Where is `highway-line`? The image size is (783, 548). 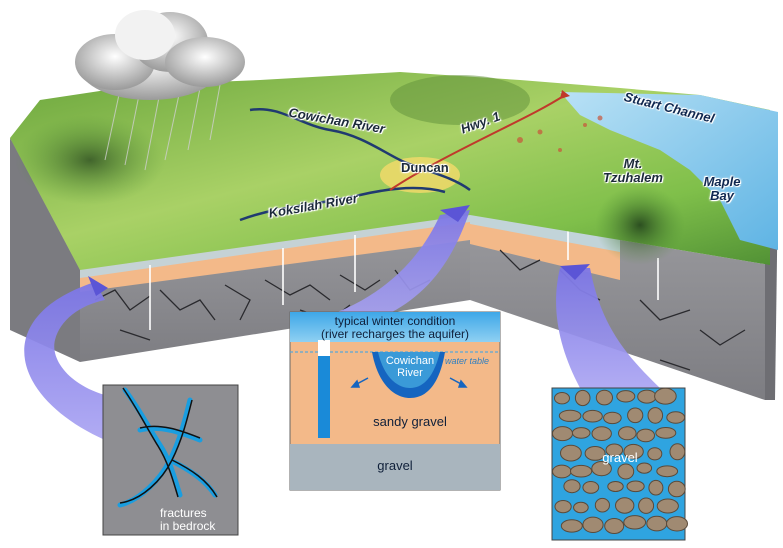 highway-line is located at coordinates (477, 142).